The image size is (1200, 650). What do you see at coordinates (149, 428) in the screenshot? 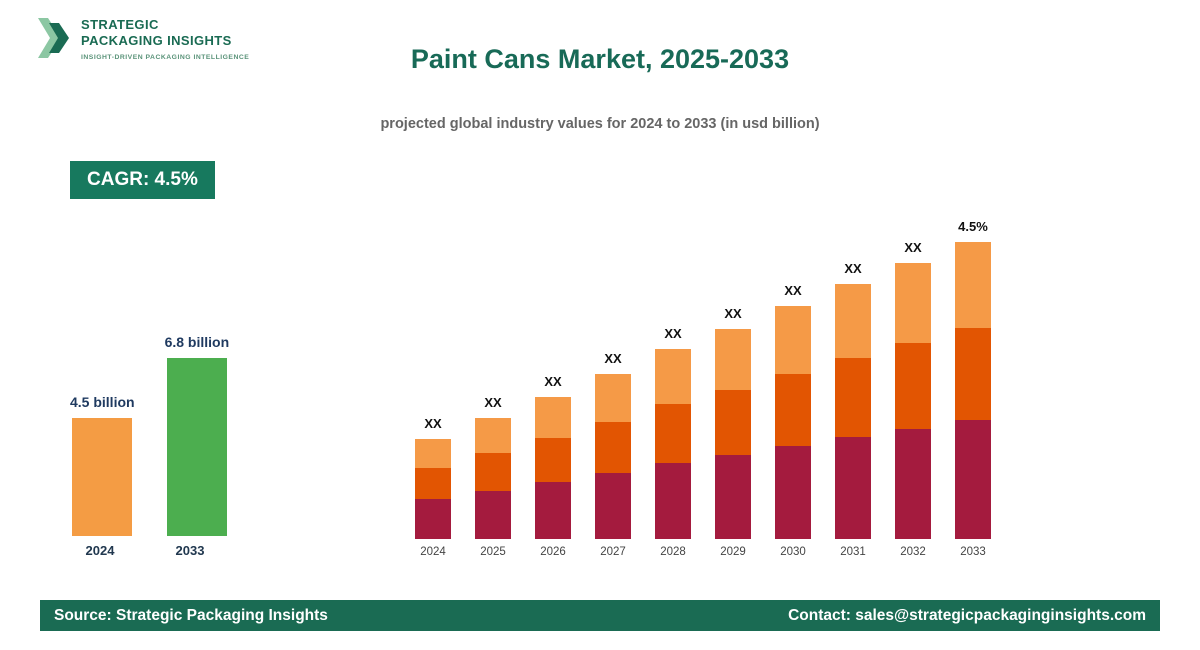
I see `summary-chart-bars: 4.5 billion 6.8 billion` at bounding box center [149, 428].